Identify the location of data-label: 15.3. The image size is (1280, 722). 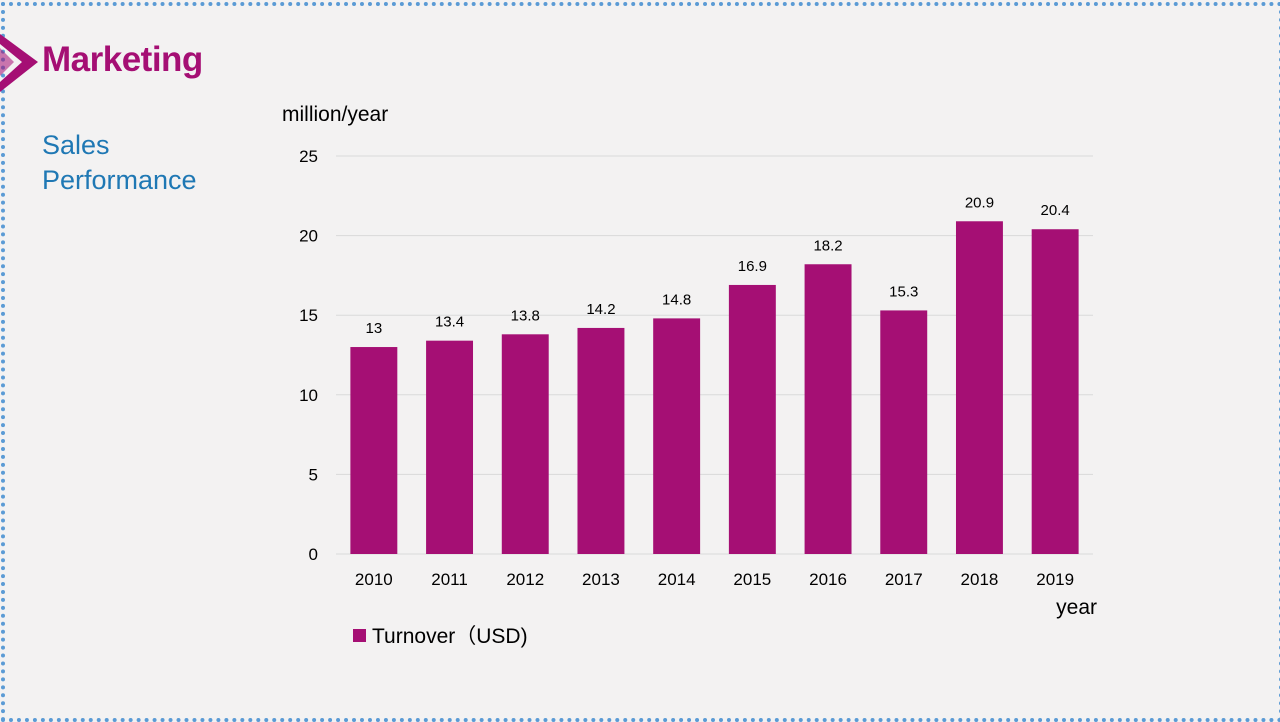
(903, 291).